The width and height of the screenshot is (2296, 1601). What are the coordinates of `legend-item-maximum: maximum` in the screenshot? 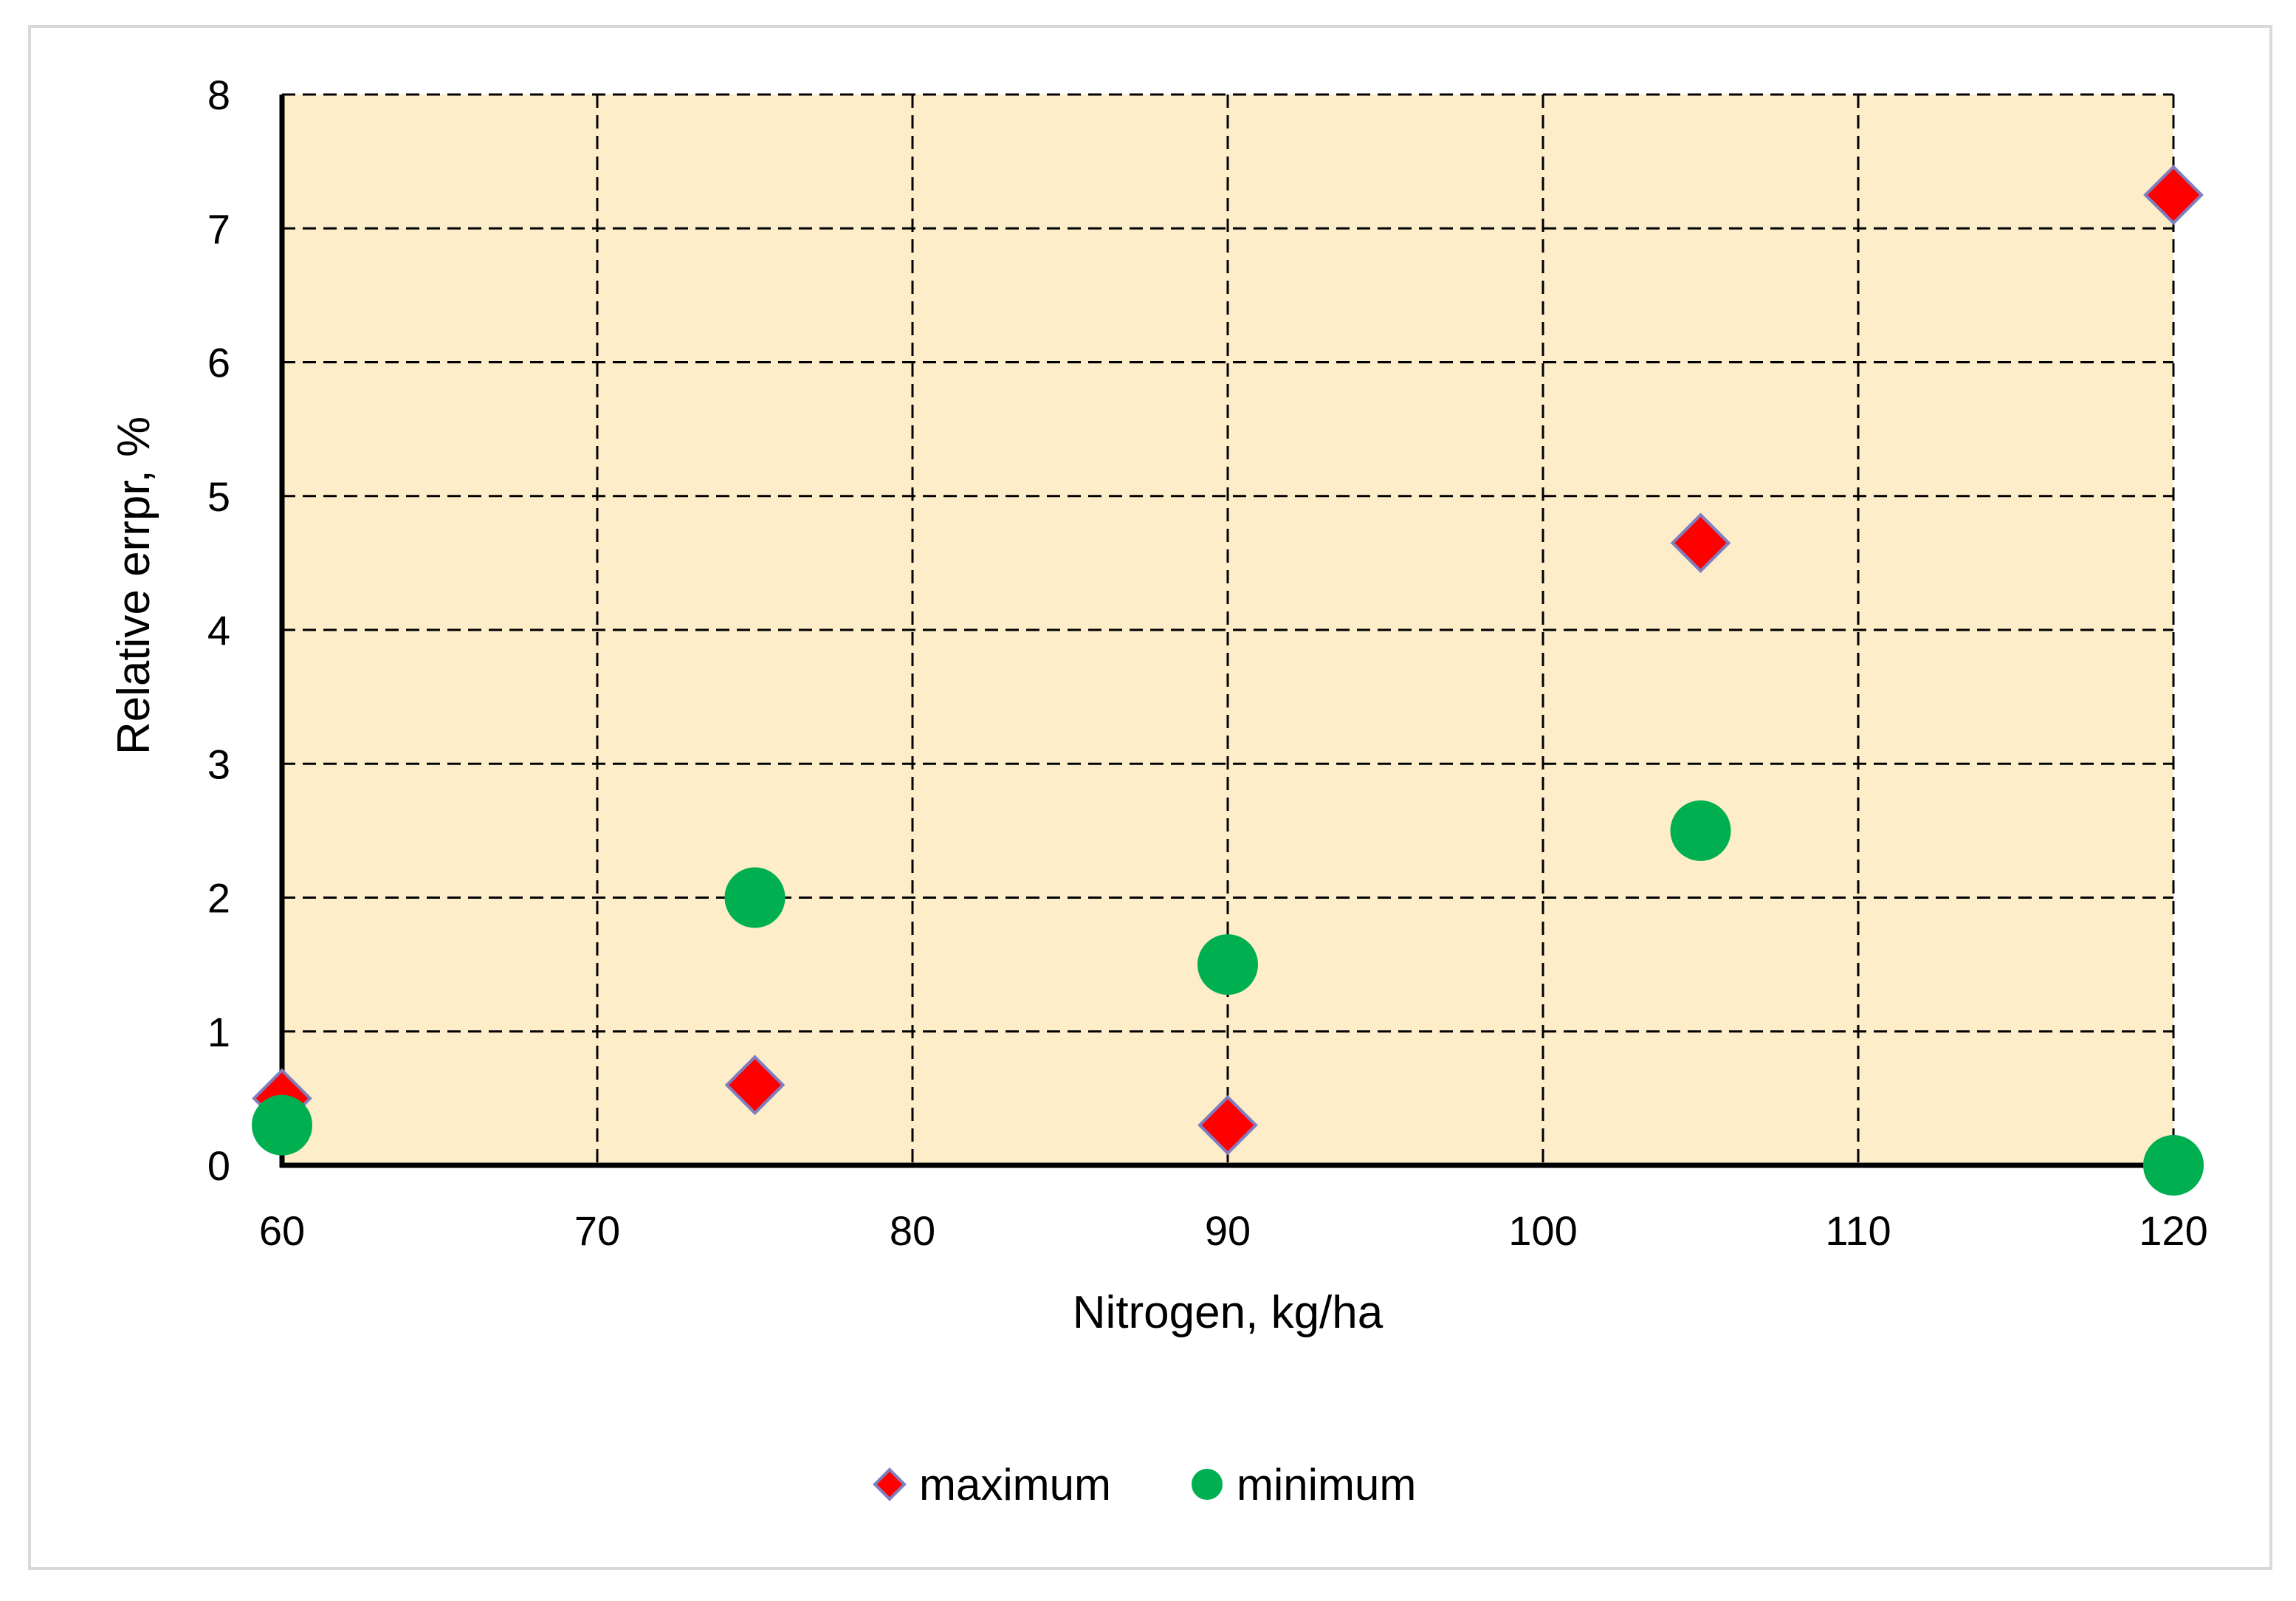 It's located at (992, 1484).